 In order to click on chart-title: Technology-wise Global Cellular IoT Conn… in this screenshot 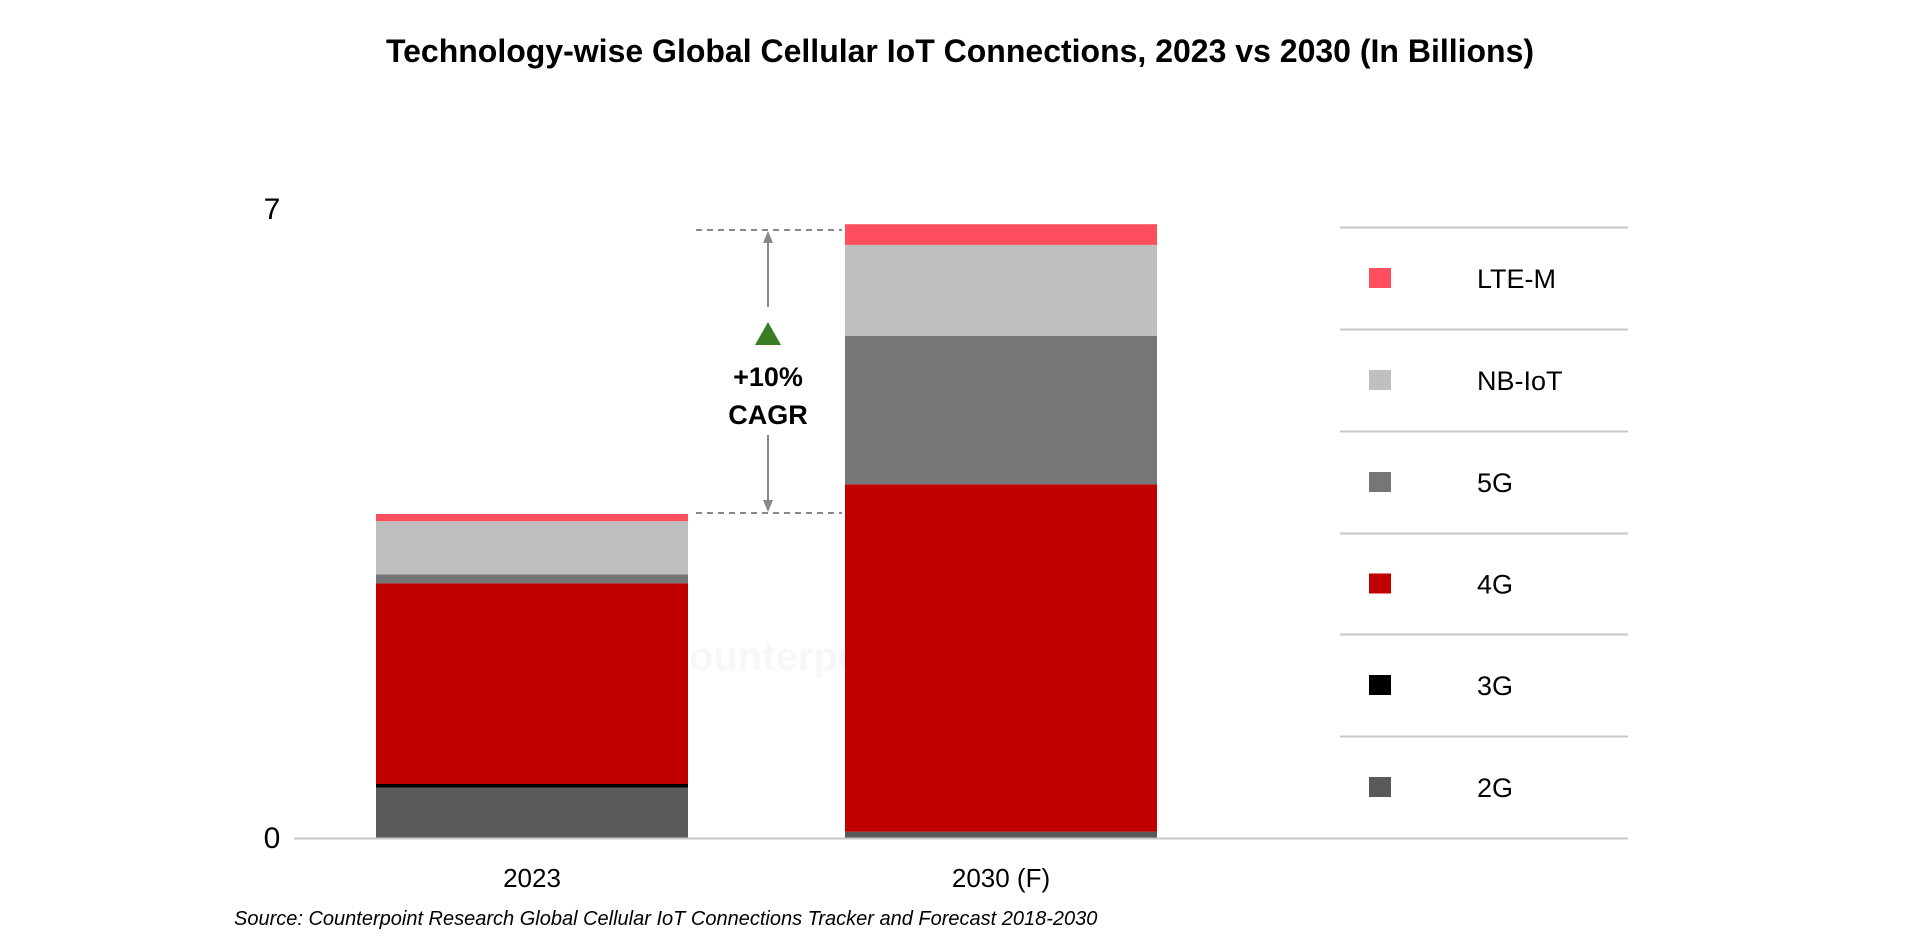, I will do `click(960, 51)`.